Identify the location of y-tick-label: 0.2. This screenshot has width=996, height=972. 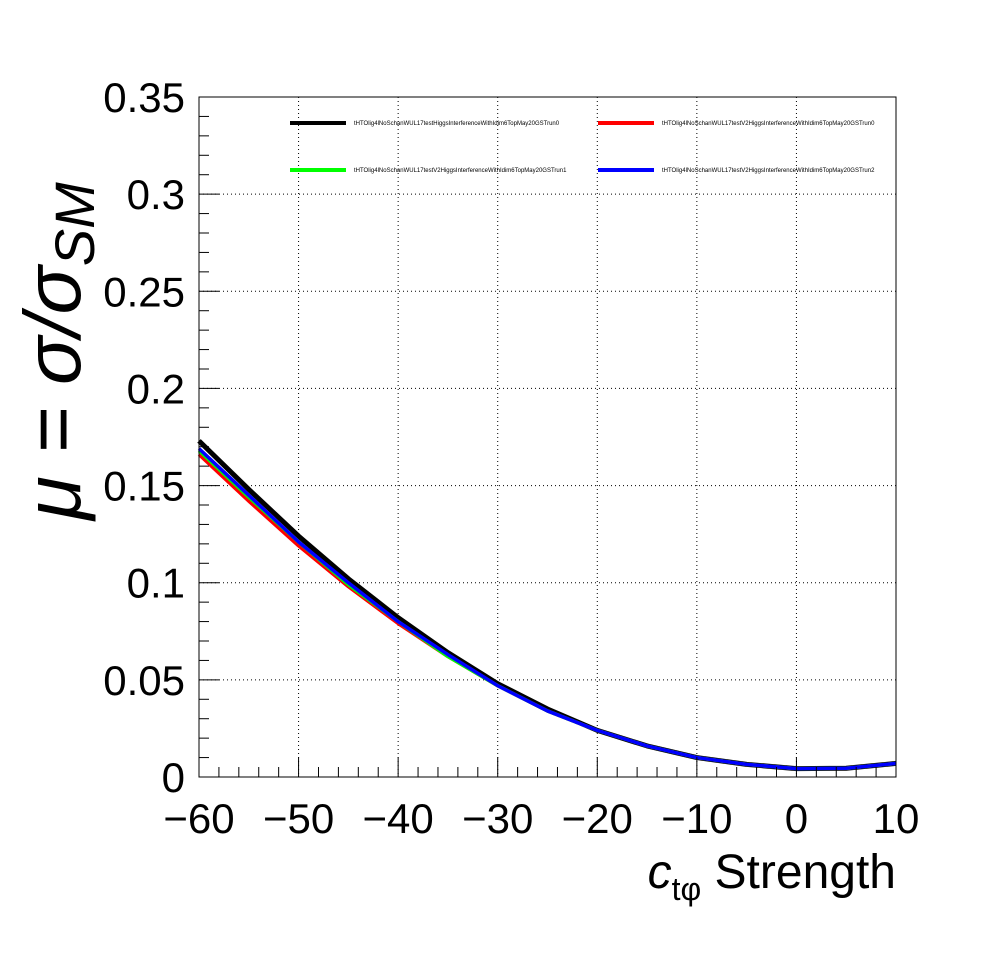
(156, 388).